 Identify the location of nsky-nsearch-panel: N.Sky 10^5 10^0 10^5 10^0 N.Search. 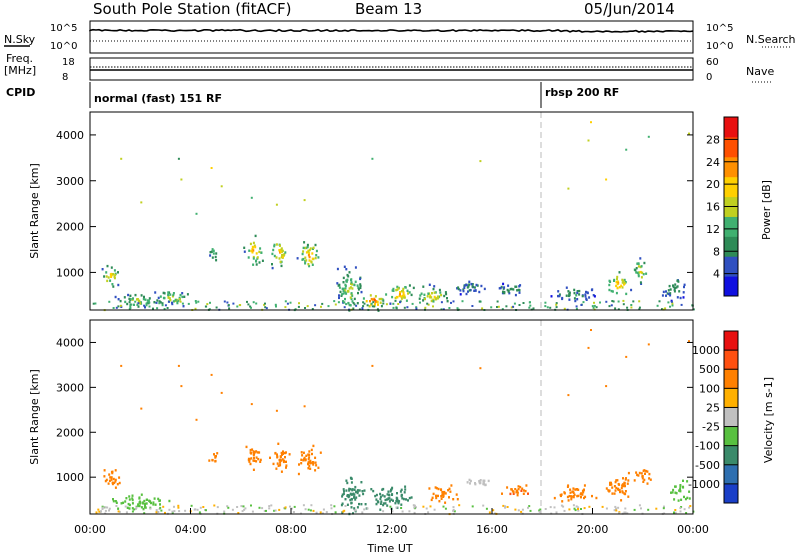
(400, 37).